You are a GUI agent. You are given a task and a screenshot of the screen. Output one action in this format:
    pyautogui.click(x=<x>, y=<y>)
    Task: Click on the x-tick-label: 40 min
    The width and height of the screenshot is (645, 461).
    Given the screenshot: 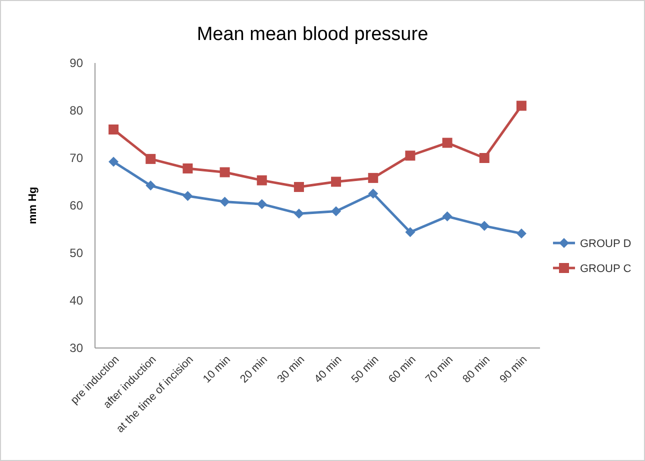 What is the action you would take?
    pyautogui.click(x=328, y=370)
    